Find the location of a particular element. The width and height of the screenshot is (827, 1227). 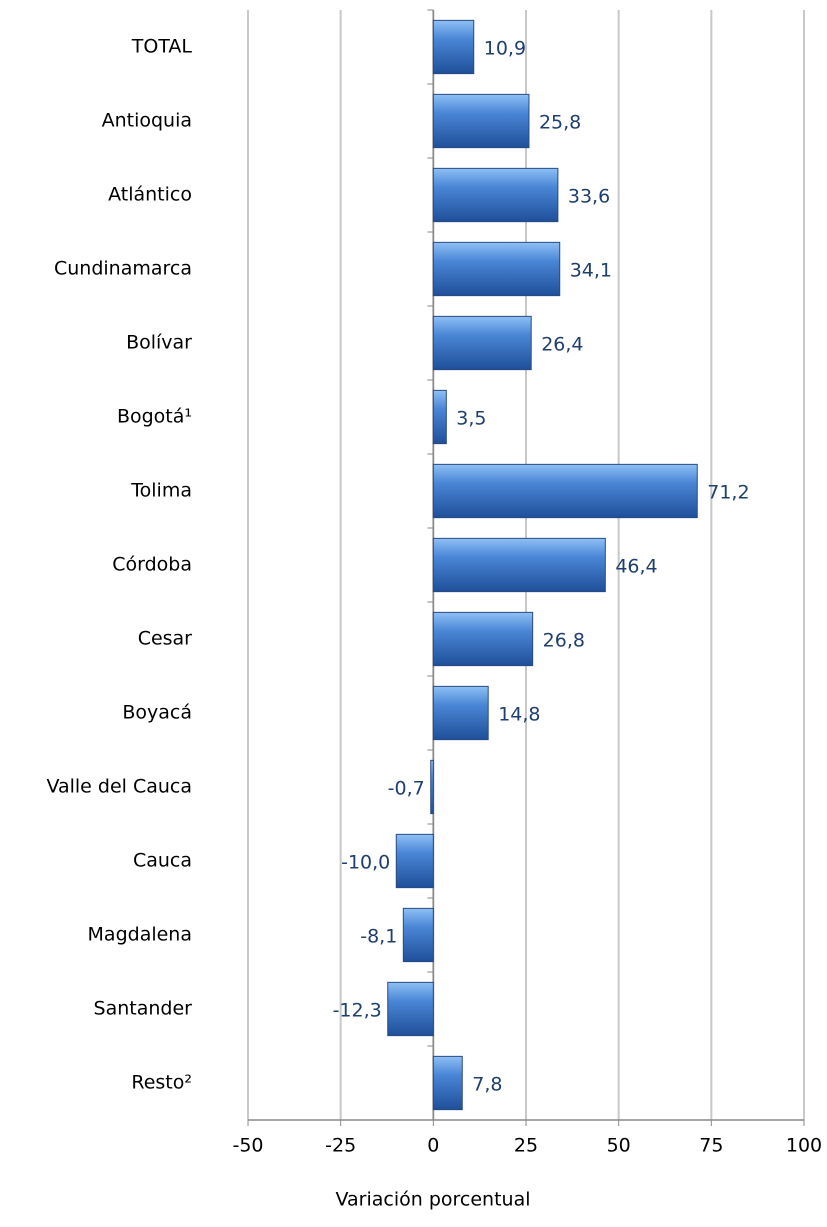

value-label: 26,8 is located at coordinates (564, 641).